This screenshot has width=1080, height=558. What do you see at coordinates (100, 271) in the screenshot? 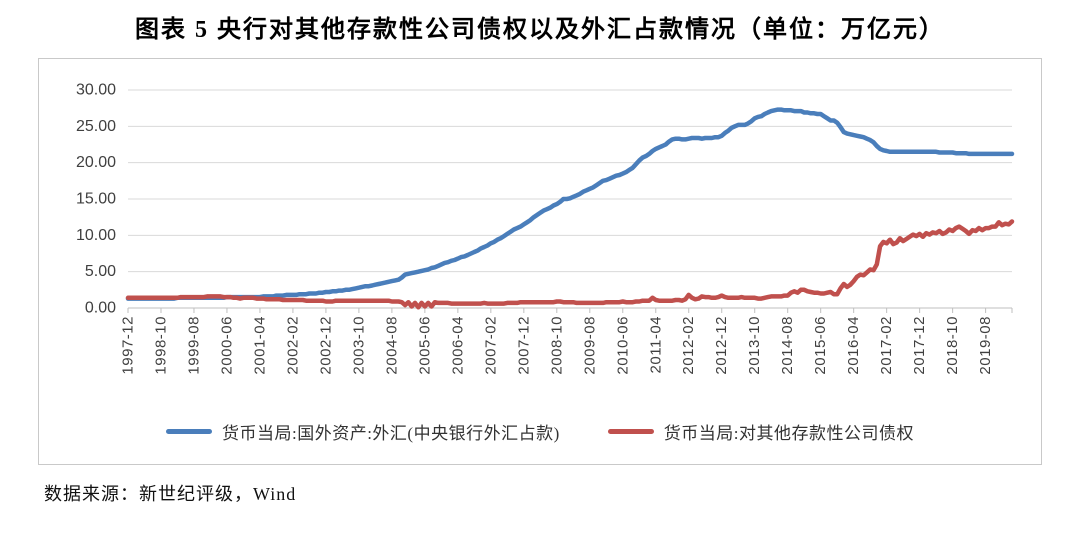
I see `svg-text: 5.00` at bounding box center [100, 271].